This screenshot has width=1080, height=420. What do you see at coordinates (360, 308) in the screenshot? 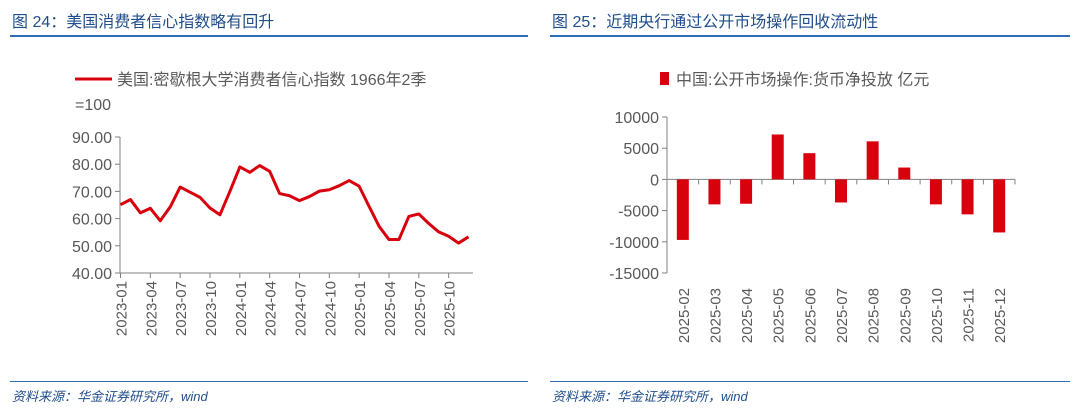
I see `x-tick-label: 2025-01` at bounding box center [360, 308].